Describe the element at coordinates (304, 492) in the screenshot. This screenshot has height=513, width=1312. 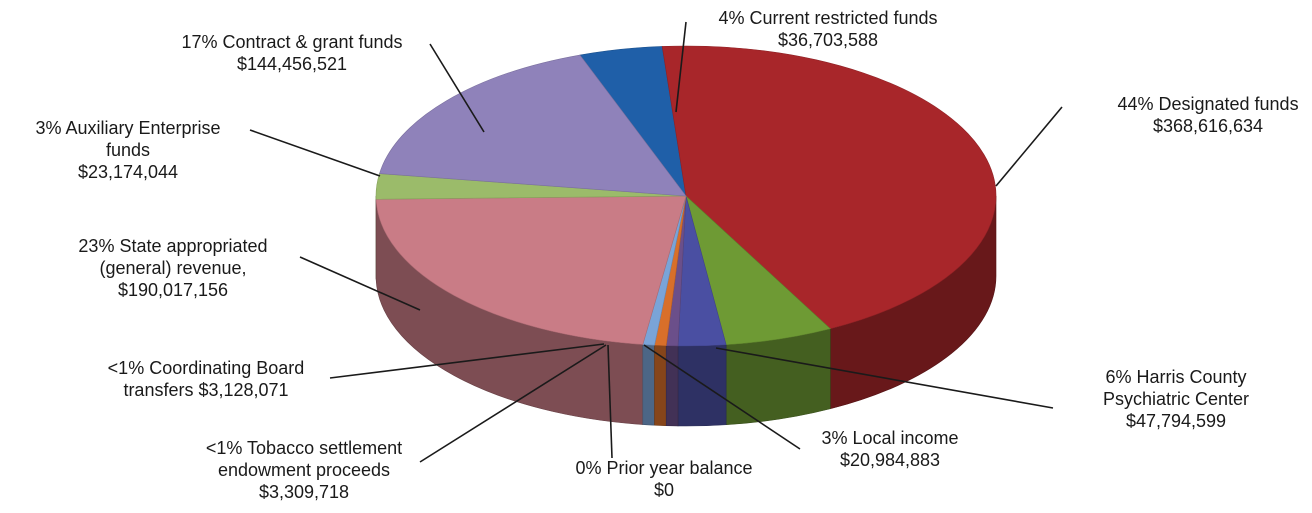
I see `slice-label-line: $3,309,718` at that location.